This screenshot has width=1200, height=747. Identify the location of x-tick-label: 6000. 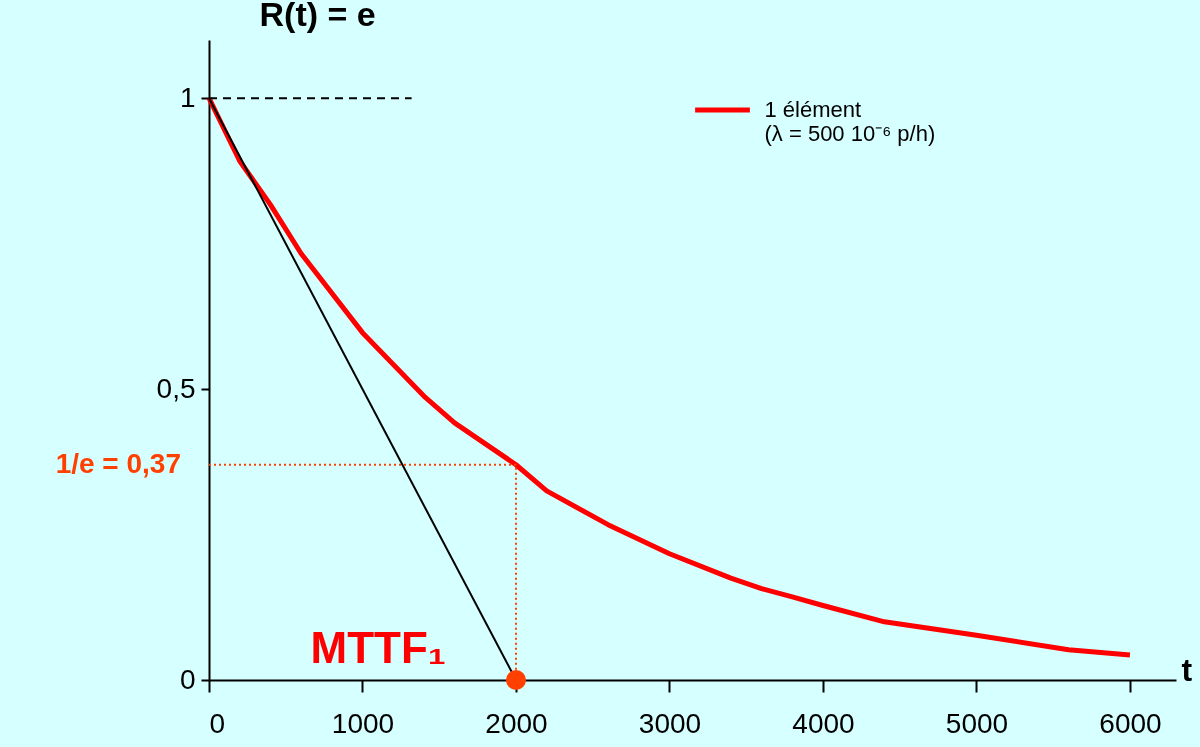
(1130, 723).